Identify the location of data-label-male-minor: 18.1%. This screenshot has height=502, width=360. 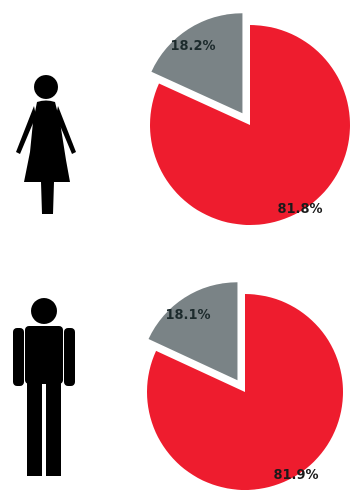
(187, 315).